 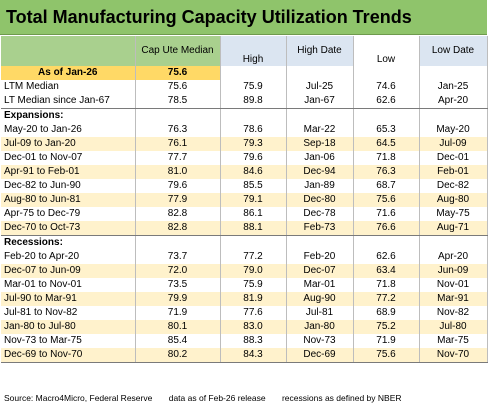 I want to click on recession-row: Dec-69 to Nov-70 80.2 84.3 Dec-69 75.6 Nov-70, so click(x=244, y=355).